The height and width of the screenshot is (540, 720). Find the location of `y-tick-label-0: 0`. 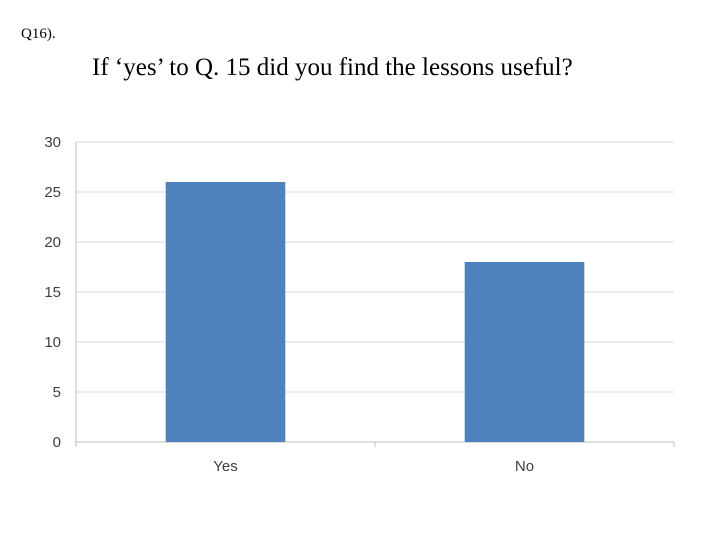

y-tick-label-0: 0 is located at coordinates (57, 442).